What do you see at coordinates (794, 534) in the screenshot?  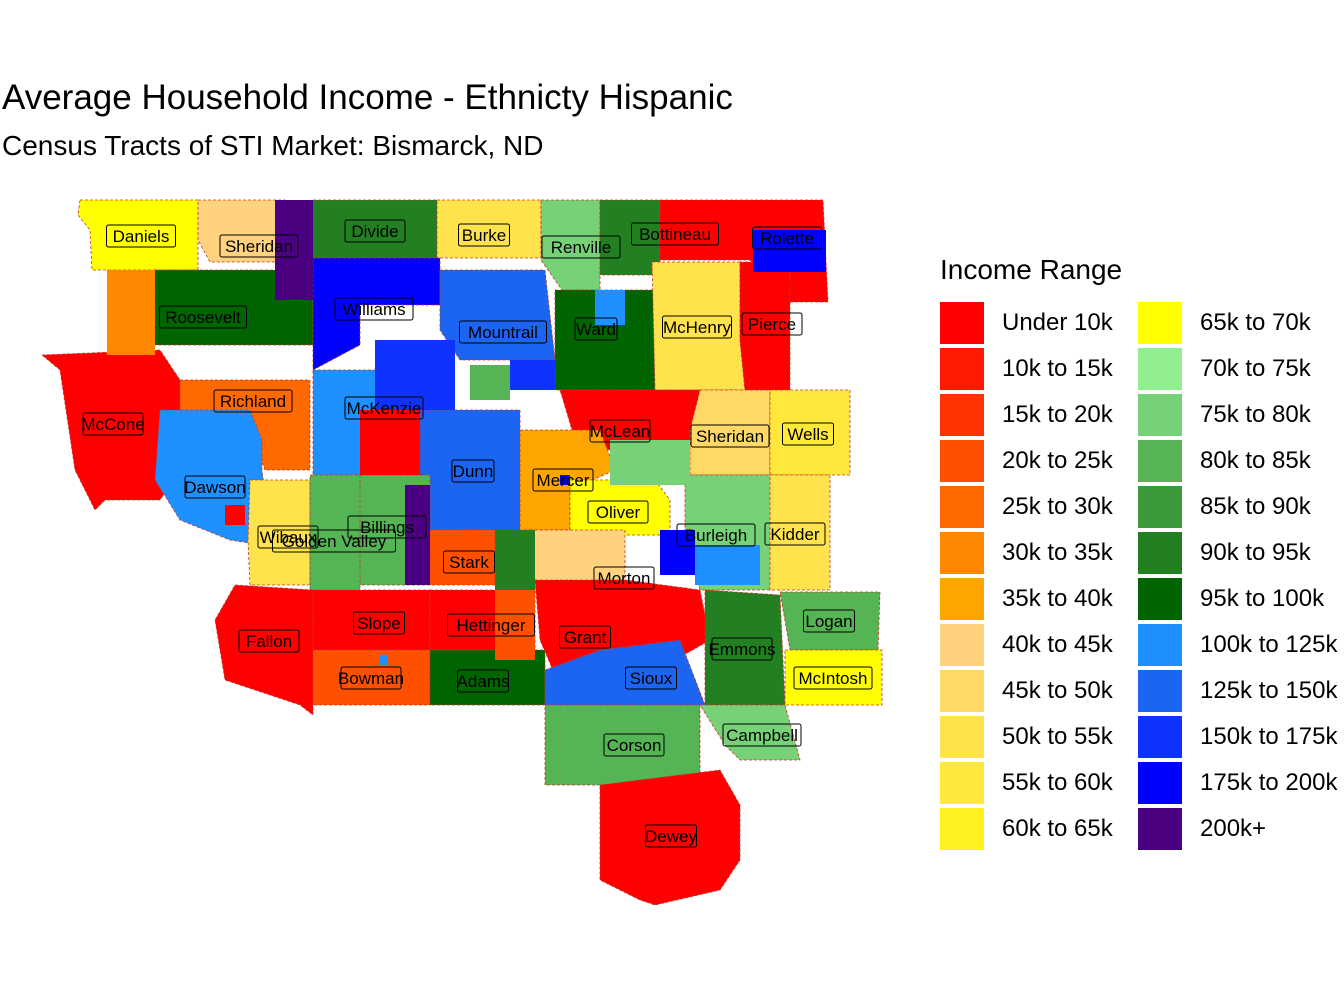 I see `county-label-text: Kidder` at bounding box center [794, 534].